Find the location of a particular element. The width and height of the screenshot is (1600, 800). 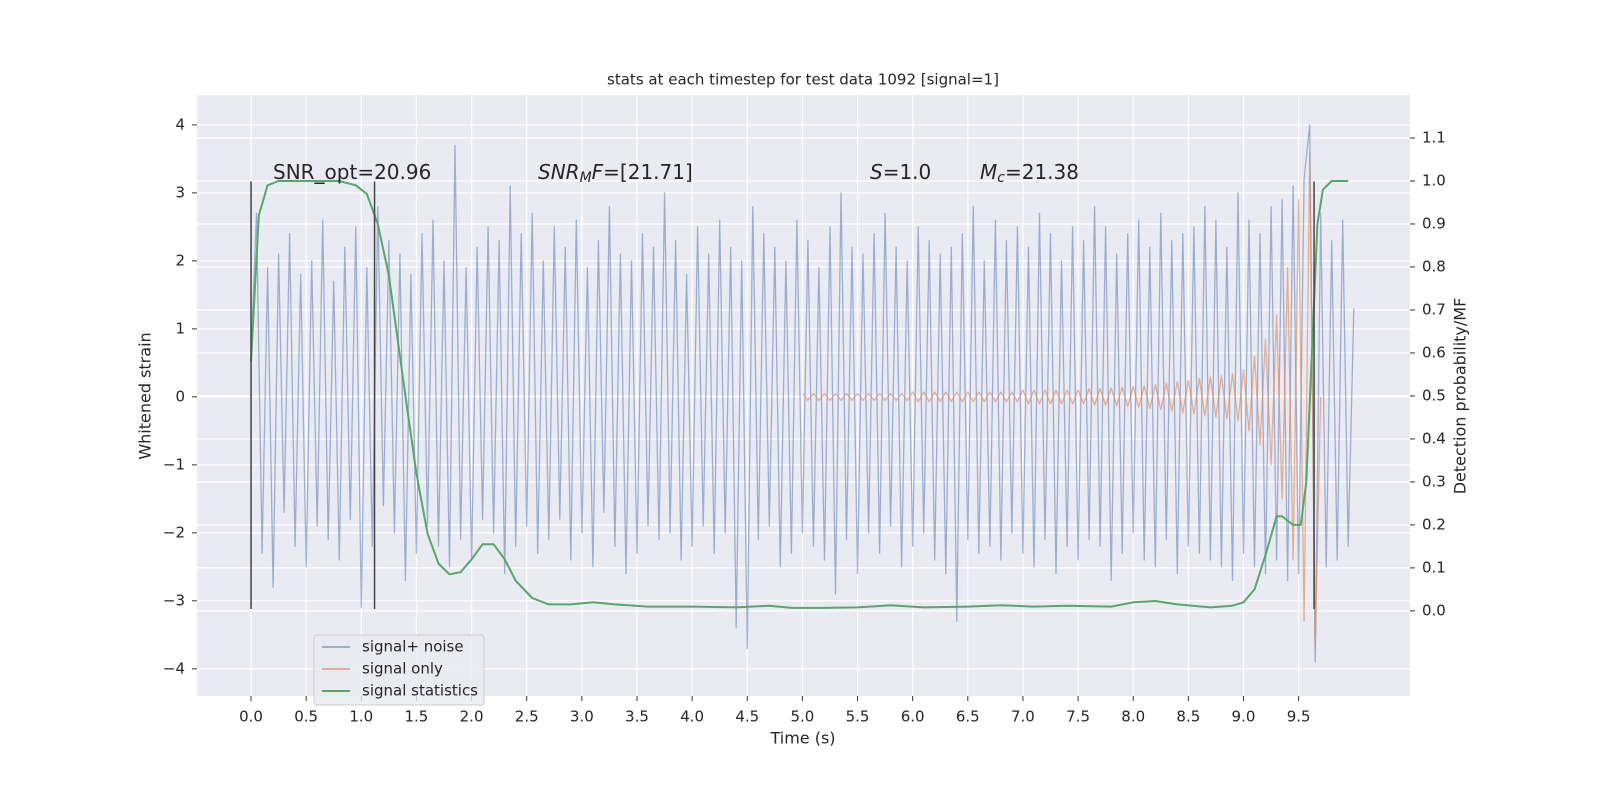

y2-tick-label: 0.4 is located at coordinates (1434, 438).